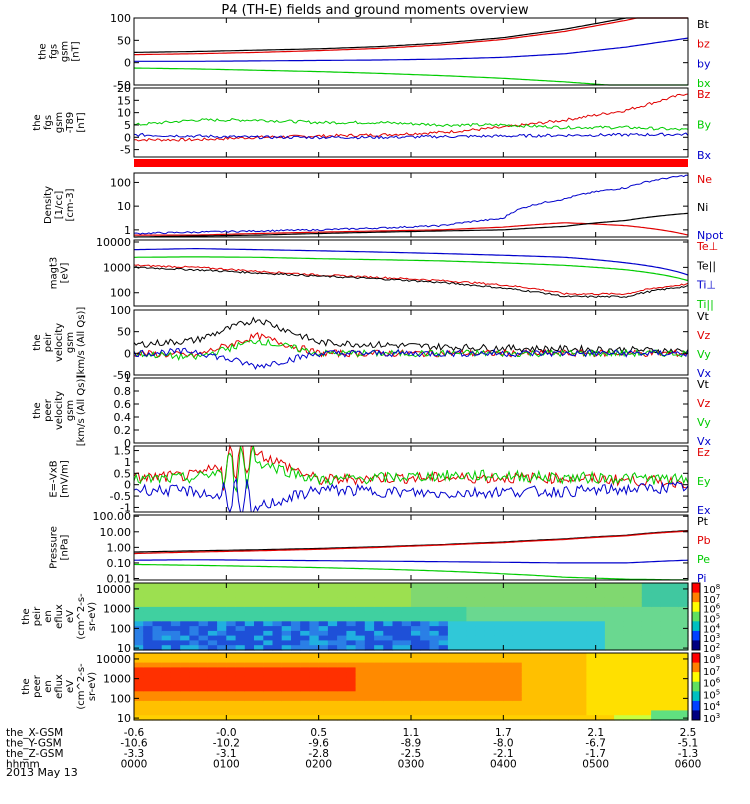 The height and width of the screenshot is (804, 750). What do you see at coordinates (411, 495) in the screenshot?
I see `series-line-Ex` at bounding box center [411, 495].